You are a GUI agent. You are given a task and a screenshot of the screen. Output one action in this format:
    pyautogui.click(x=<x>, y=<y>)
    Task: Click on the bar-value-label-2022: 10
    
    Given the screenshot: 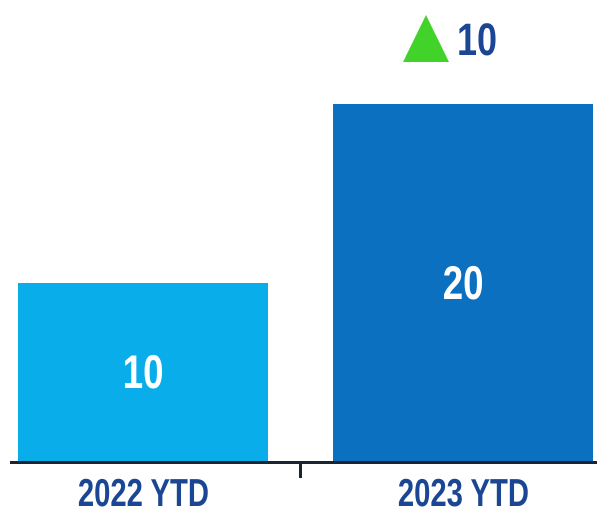 What is the action you would take?
    pyautogui.click(x=143, y=372)
    